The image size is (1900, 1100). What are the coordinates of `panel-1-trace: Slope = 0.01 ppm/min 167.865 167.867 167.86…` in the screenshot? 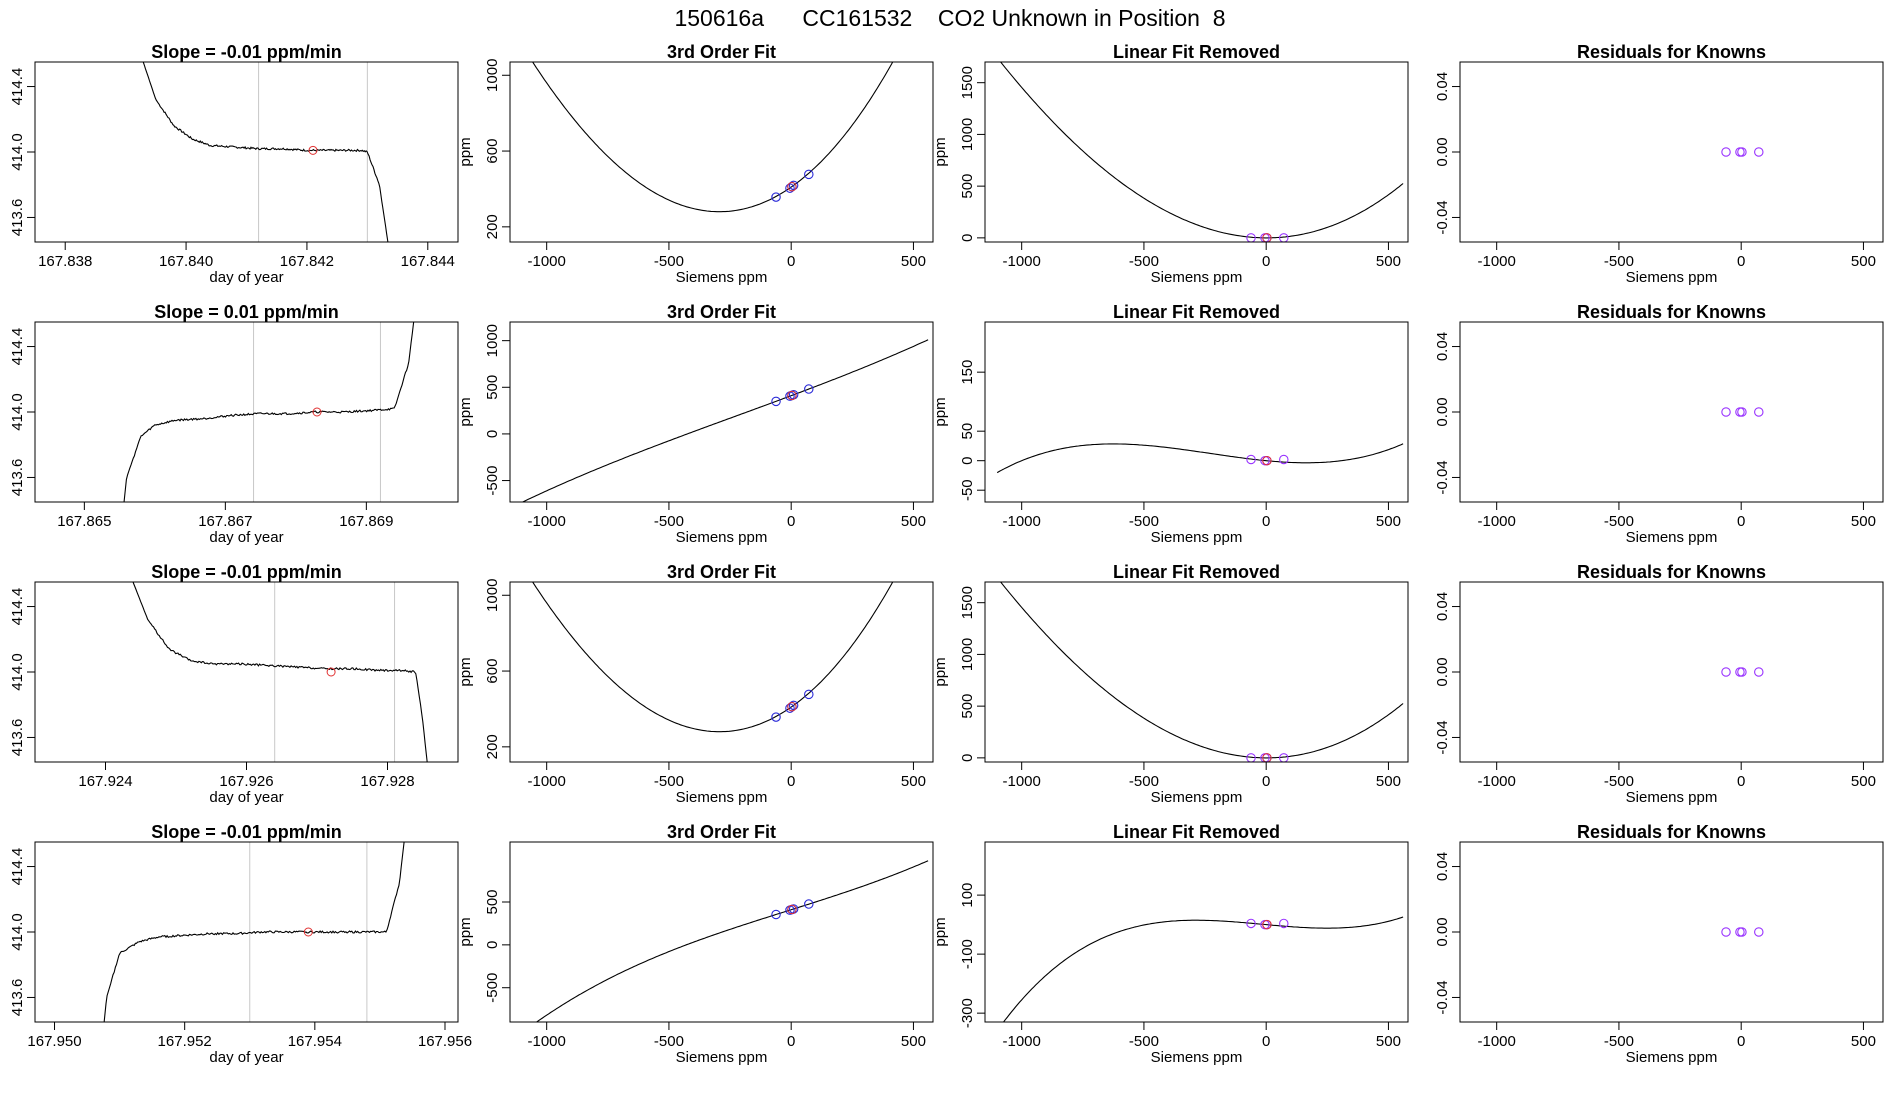 It's located at (234, 424).